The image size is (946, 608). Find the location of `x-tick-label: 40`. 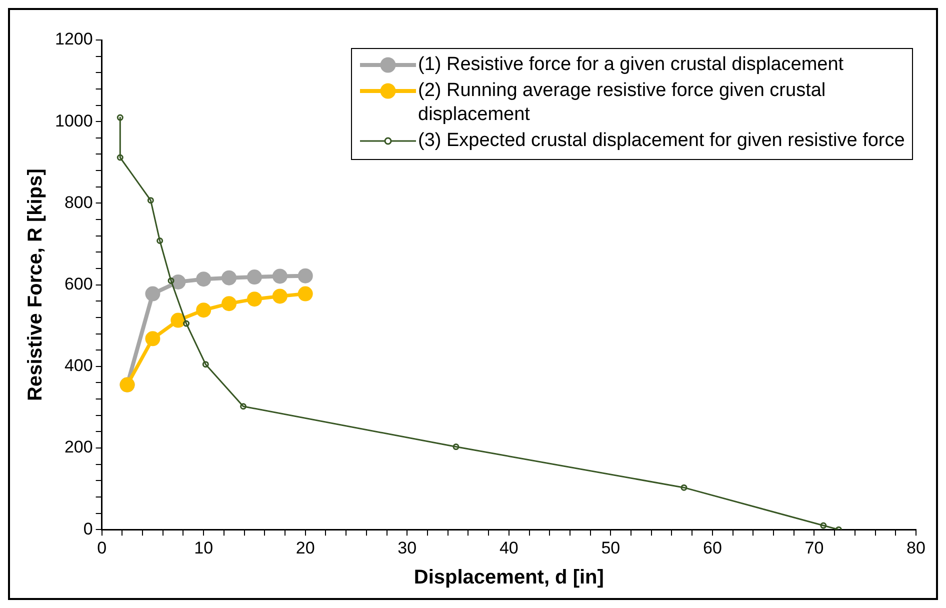

x-tick-label: 40 is located at coordinates (508, 548).